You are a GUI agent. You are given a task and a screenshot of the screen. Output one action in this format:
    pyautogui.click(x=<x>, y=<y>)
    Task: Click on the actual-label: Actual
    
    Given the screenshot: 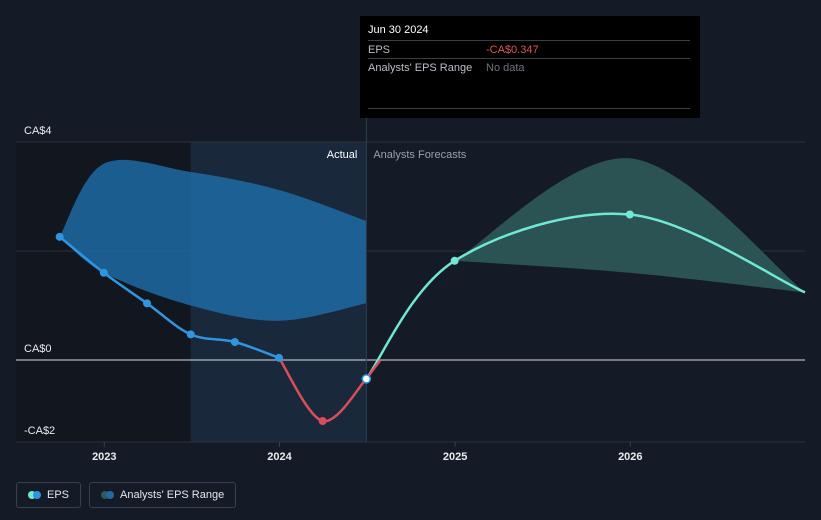 What is the action you would take?
    pyautogui.click(x=342, y=155)
    